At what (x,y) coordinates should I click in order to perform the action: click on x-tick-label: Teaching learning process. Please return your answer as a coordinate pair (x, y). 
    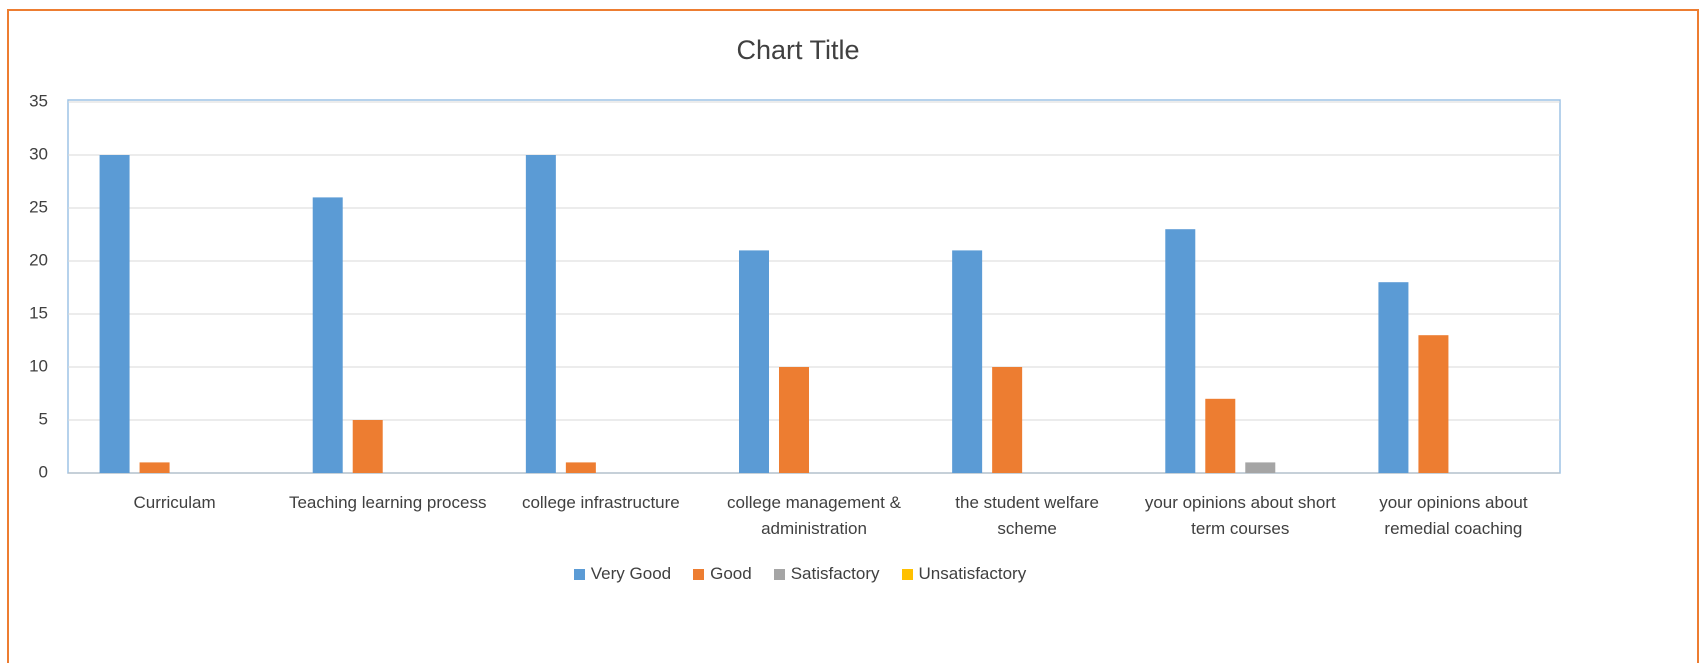
    Looking at the image, I should click on (387, 502).